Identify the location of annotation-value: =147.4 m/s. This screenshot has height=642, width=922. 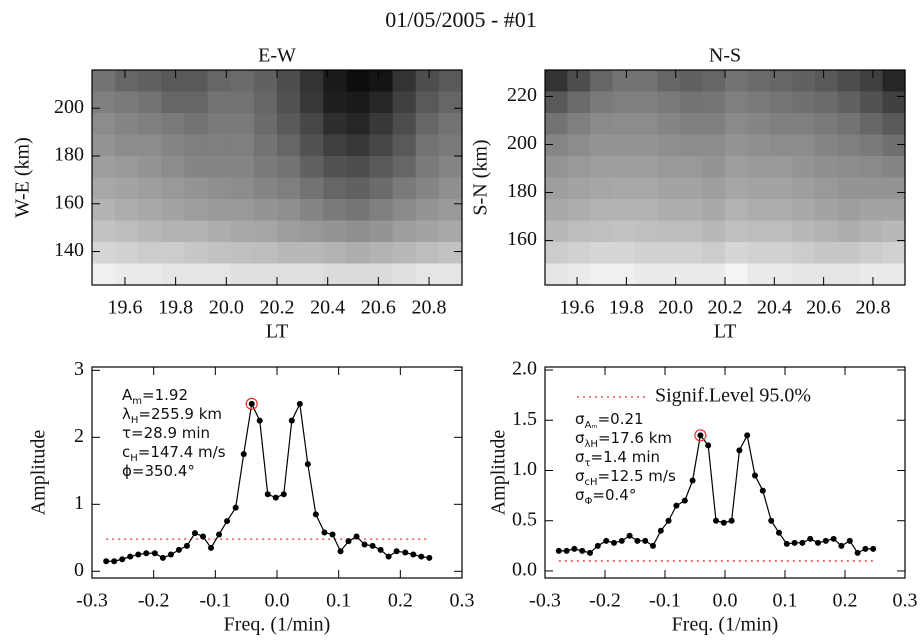
(182, 452).